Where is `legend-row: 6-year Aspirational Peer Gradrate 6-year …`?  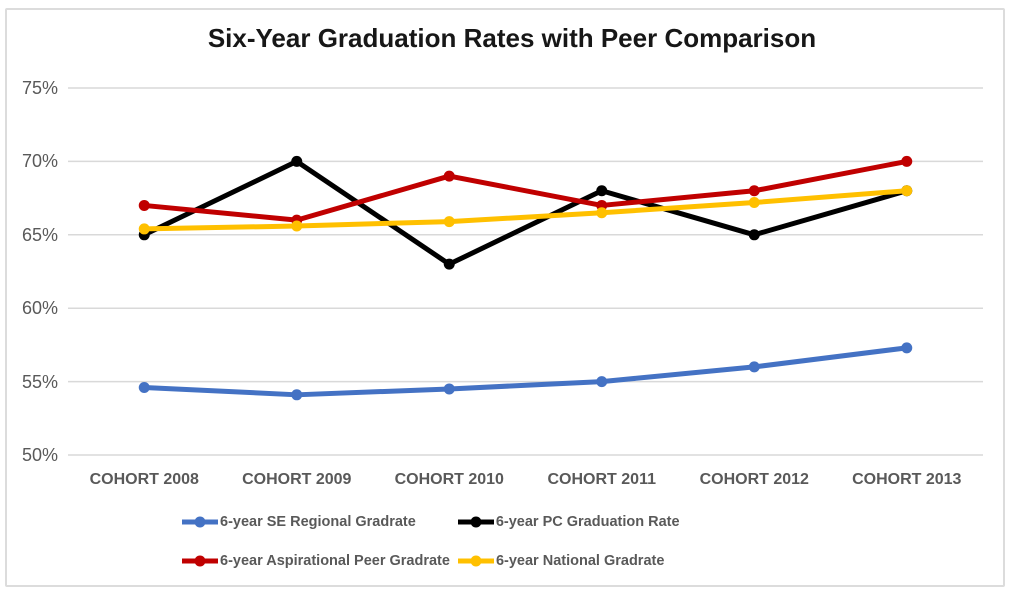 legend-row: 6-year Aspirational Peer Gradrate 6-year … is located at coordinates (431, 560).